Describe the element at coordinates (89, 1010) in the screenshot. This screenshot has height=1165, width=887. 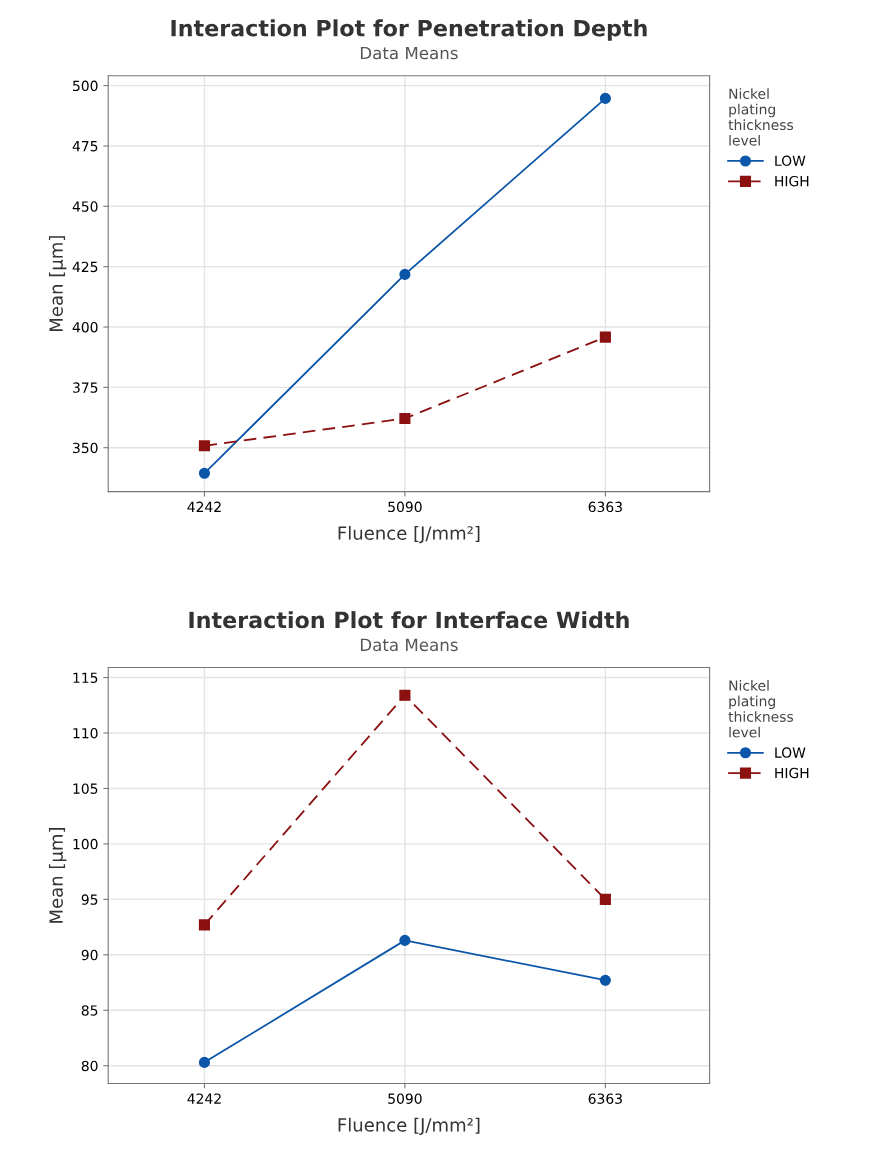
I see `y-tick-label: 85` at that location.